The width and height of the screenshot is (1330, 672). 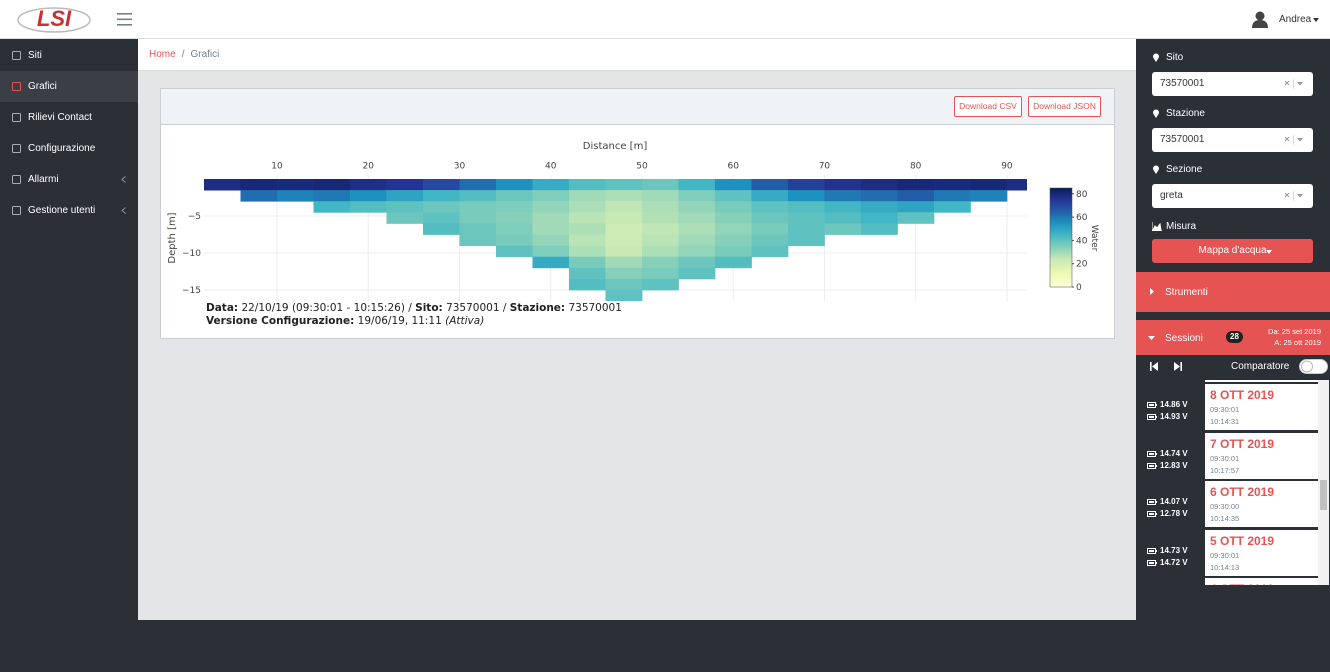 I want to click on nav-item: Grafici, so click(x=69, y=86).